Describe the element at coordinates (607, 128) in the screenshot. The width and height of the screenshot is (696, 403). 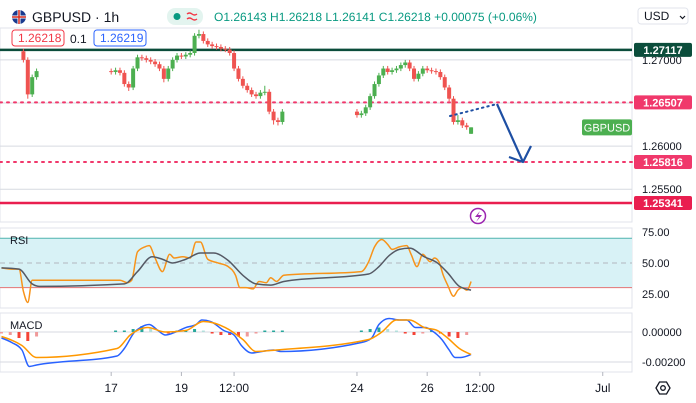
I see `text: GBPUSD` at that location.